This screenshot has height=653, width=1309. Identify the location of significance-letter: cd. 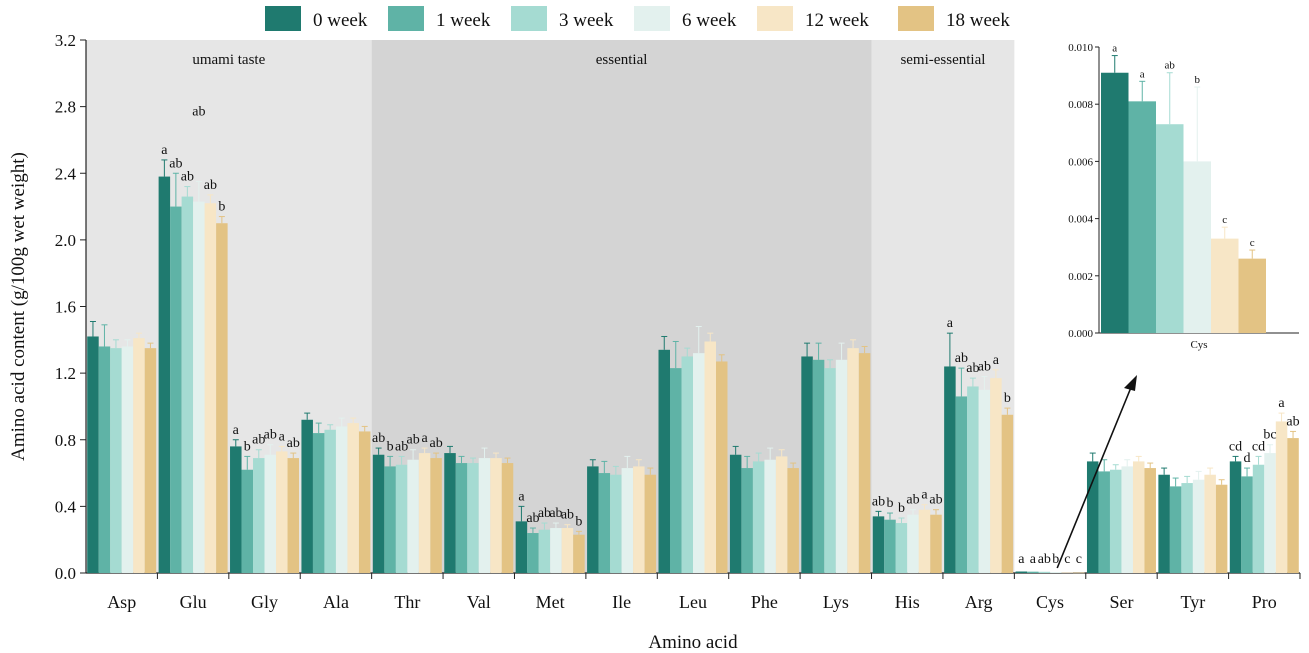
(1258, 446).